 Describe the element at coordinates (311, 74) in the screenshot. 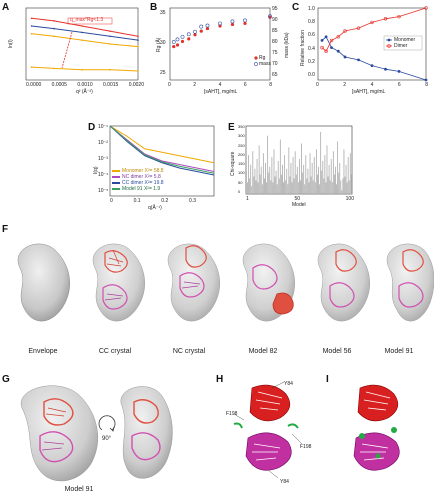

I see `chart-c-ytick: 0.0` at that location.